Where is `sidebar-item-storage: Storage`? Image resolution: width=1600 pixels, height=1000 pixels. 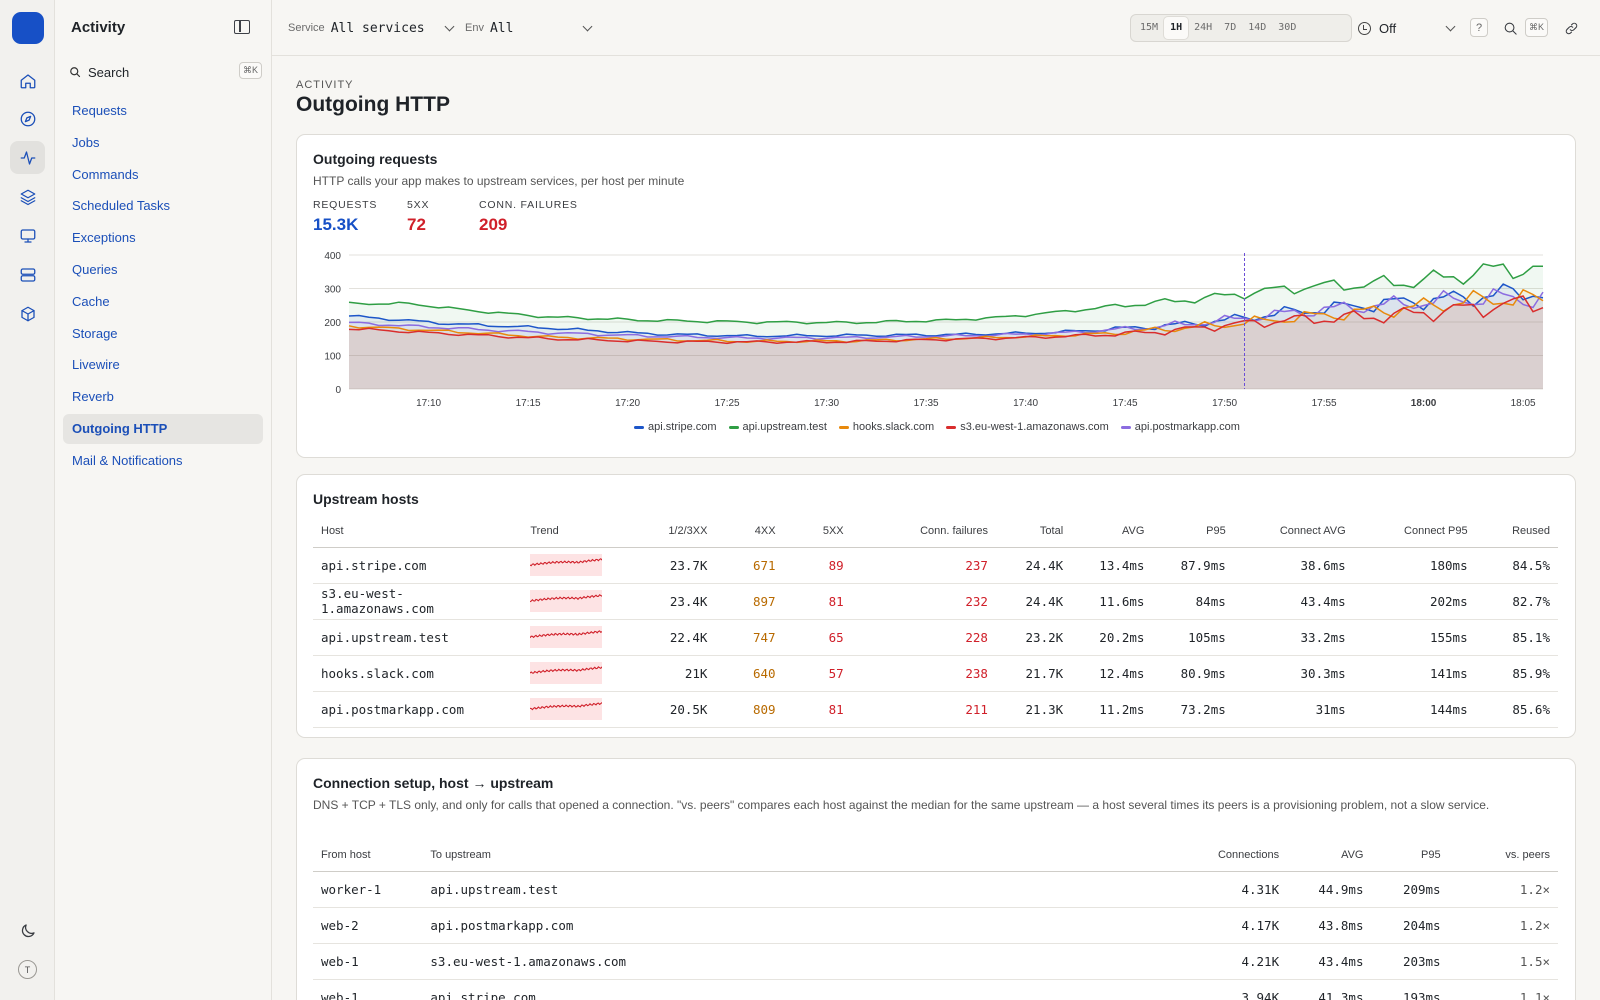 sidebar-item-storage: Storage is located at coordinates (95, 333).